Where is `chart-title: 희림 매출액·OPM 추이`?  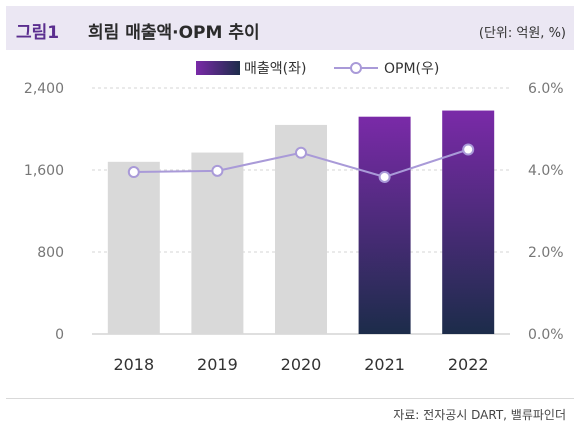
chart-title: 희림 매출액·OPM 추이 is located at coordinates (174, 33).